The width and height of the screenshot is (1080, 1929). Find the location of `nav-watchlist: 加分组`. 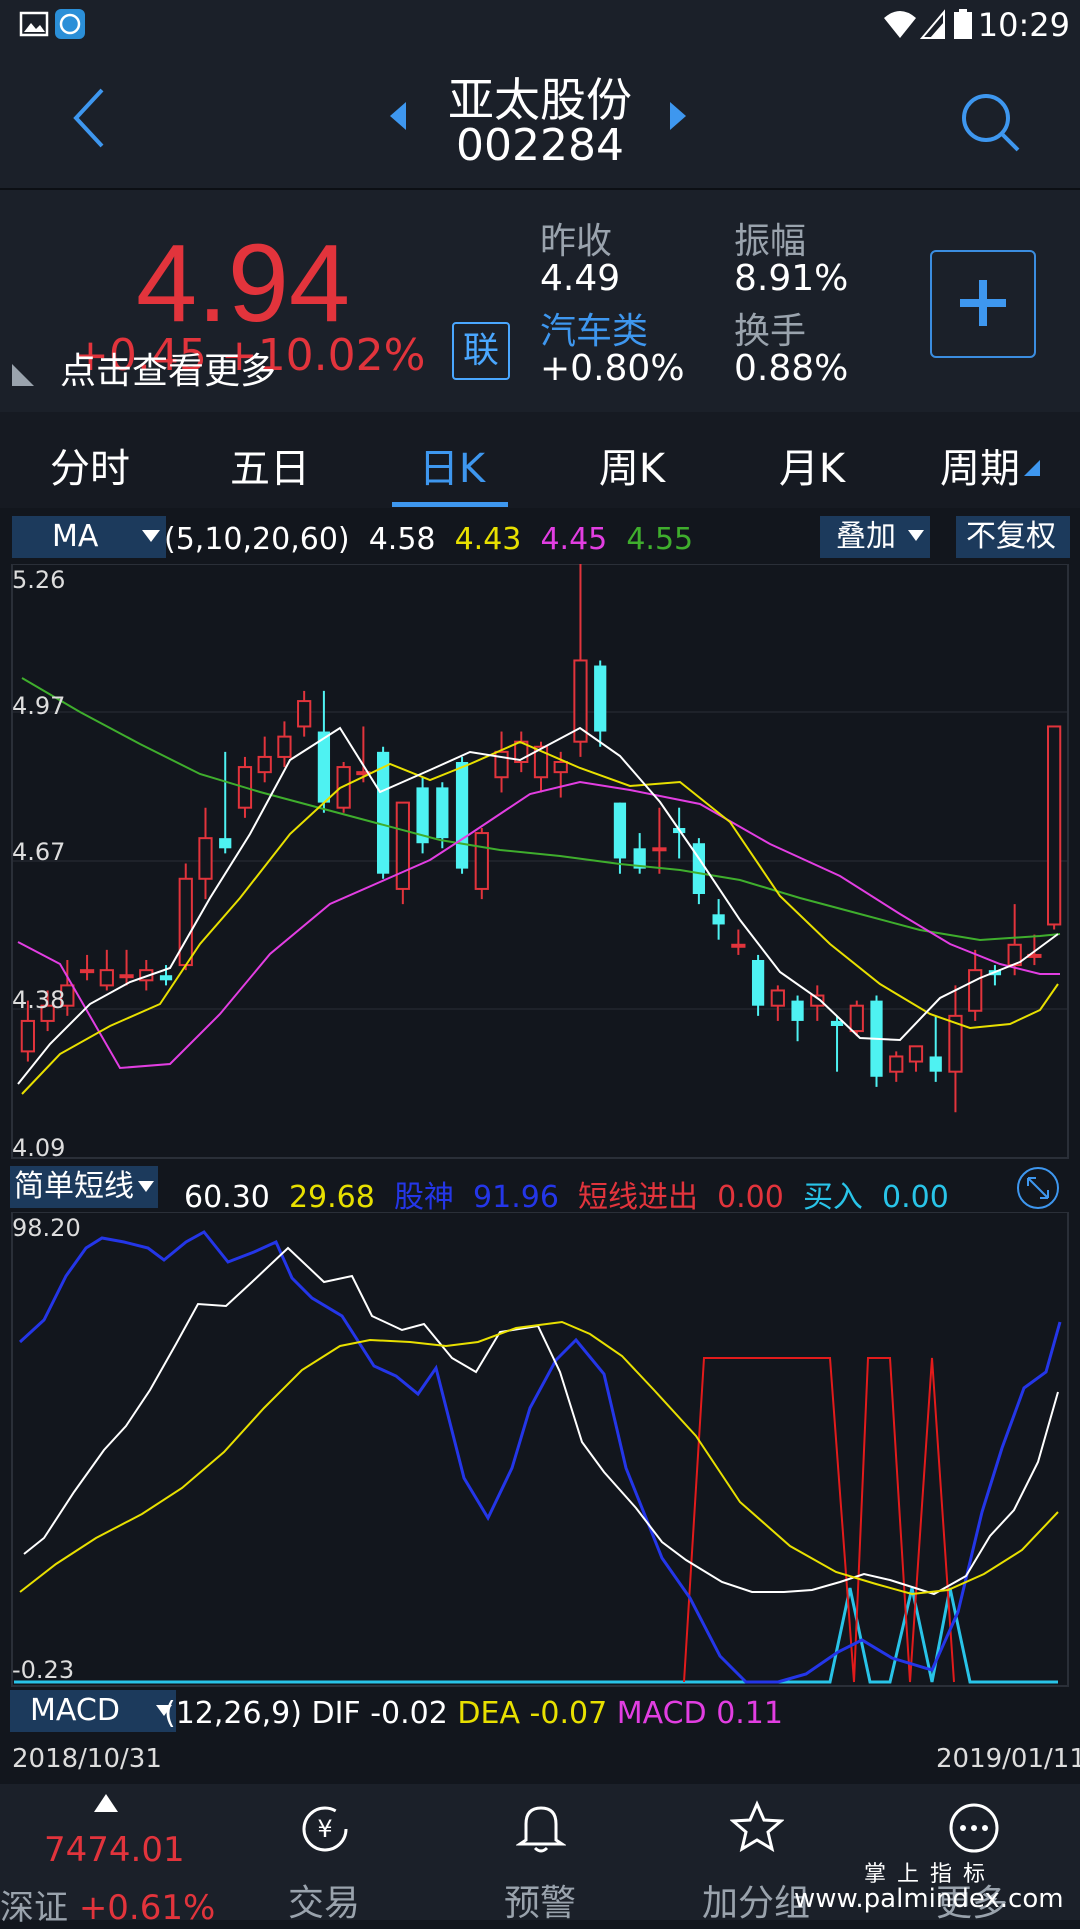

nav-watchlist: 加分组 is located at coordinates (756, 1854).